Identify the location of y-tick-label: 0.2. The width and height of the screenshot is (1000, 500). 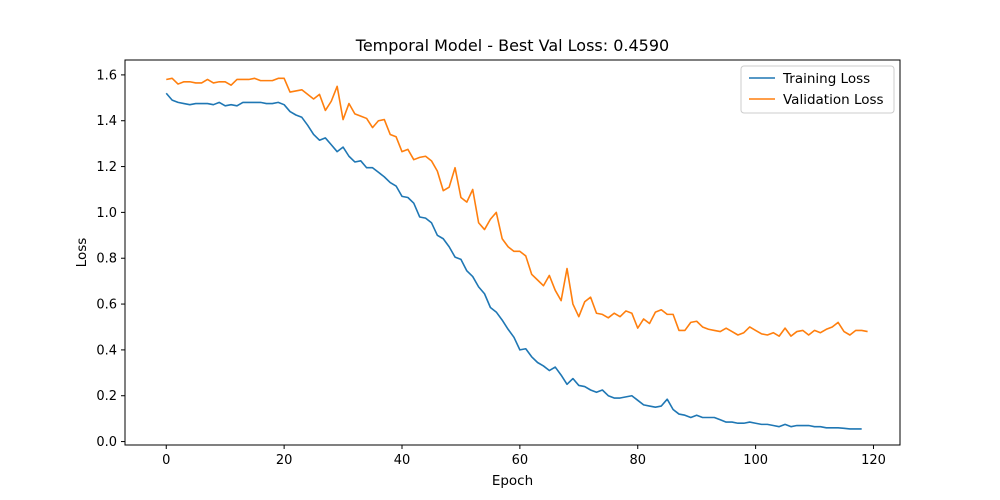
(106, 396).